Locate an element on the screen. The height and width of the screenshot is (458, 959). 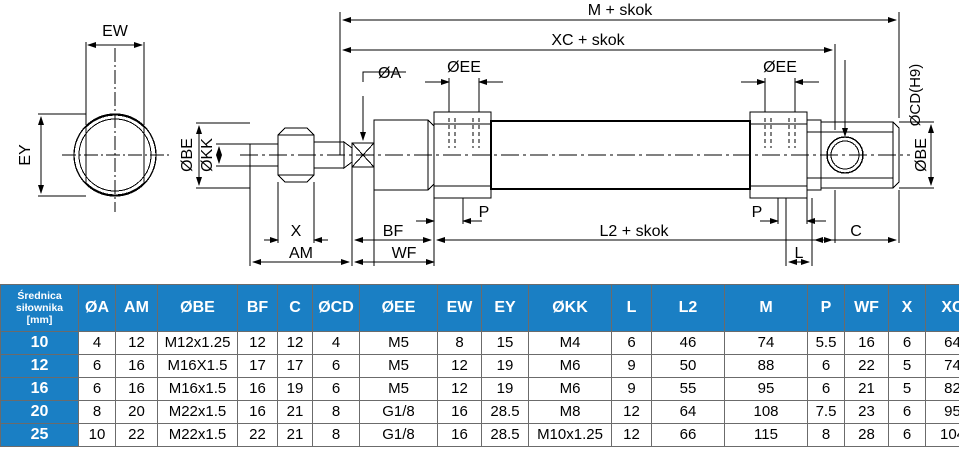
dimension-oa is located at coordinates (383, 106).